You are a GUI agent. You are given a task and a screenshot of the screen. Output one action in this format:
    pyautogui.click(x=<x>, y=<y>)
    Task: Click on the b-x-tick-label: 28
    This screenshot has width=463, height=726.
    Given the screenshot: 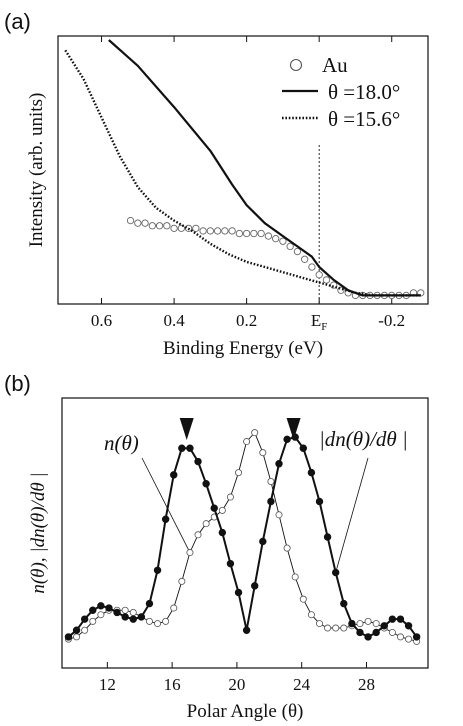 What is the action you would take?
    pyautogui.click(x=366, y=684)
    